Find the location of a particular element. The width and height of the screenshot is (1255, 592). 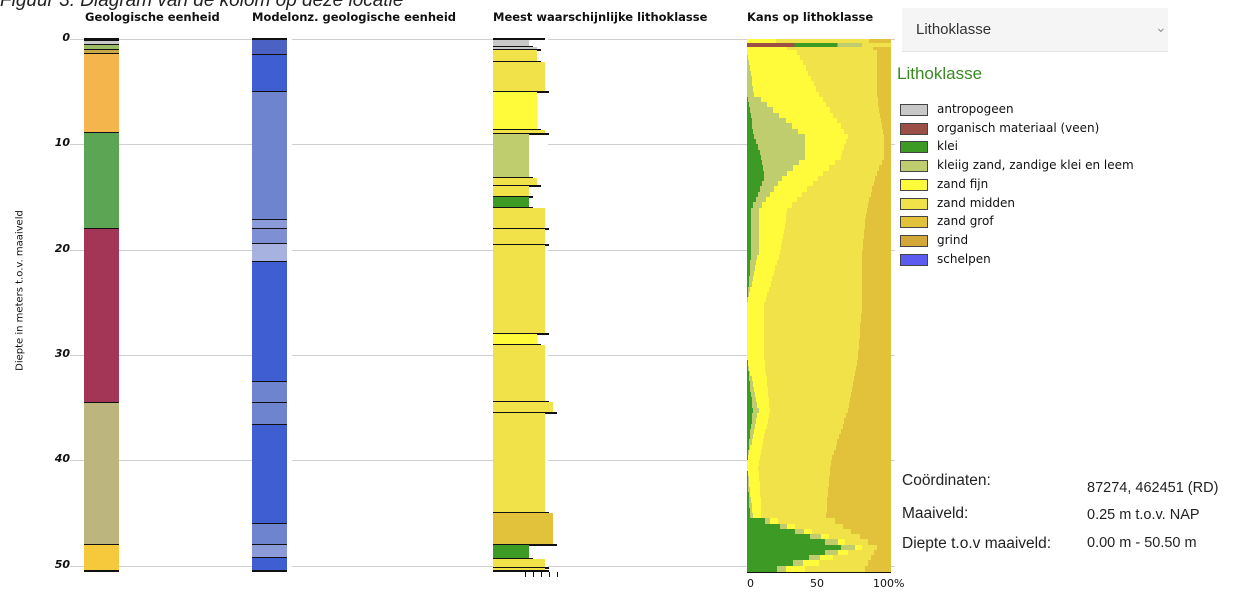

legend-label: klei is located at coordinates (947, 146).